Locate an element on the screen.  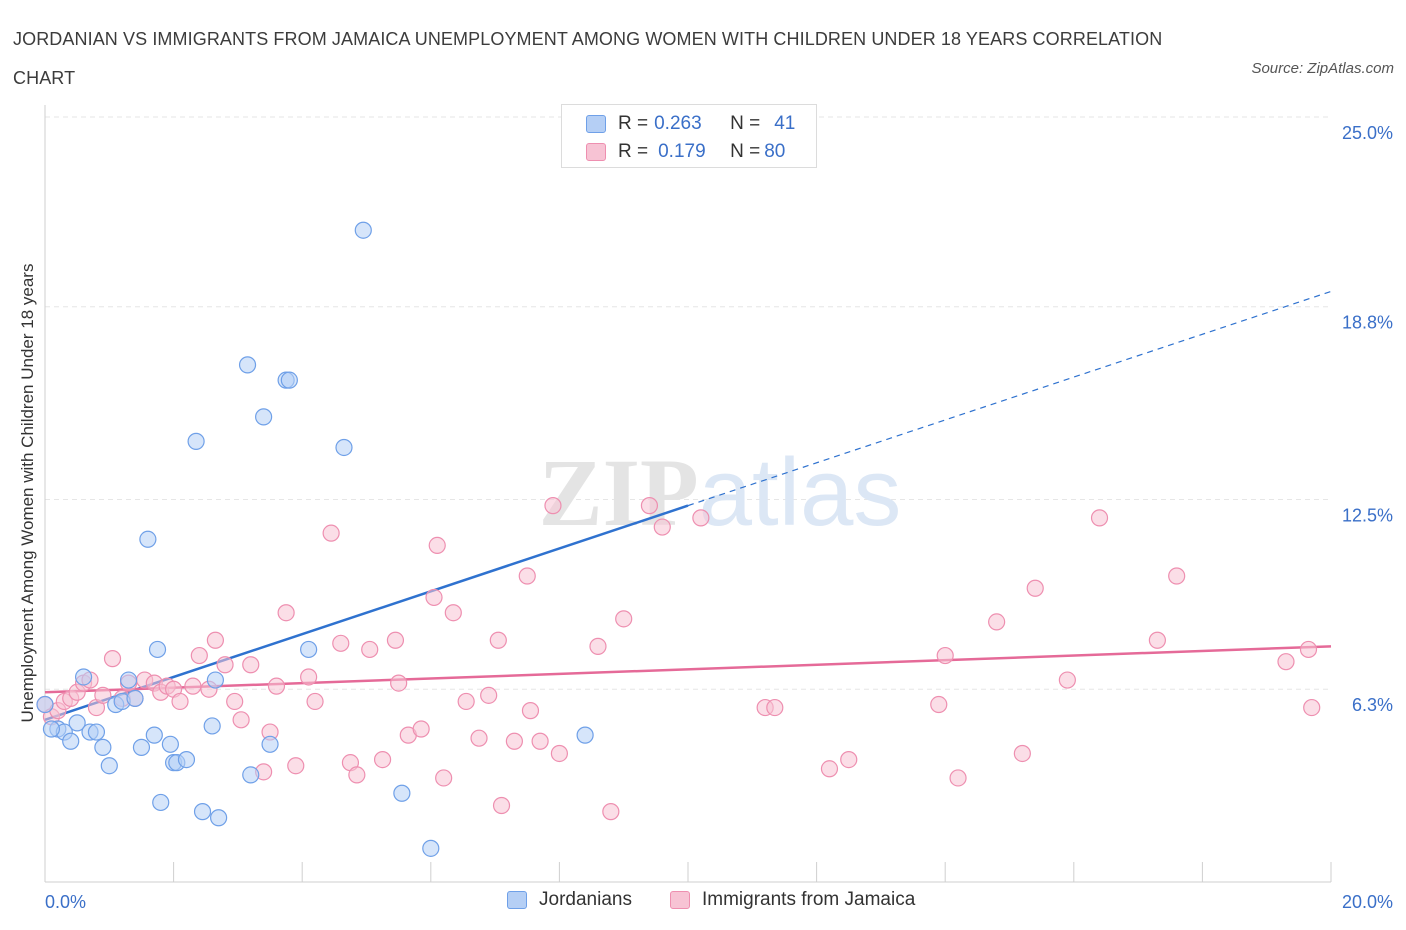
source-label: Source: ZipAtlas.com is located at coordinates (1322, 68).